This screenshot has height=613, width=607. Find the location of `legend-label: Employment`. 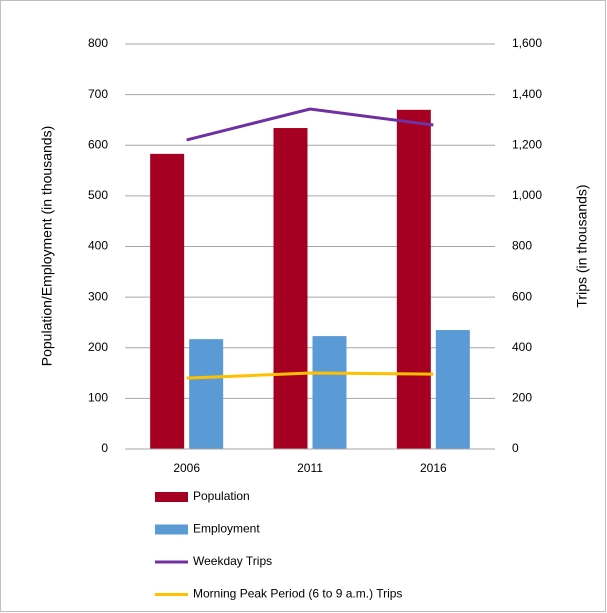

legend-label: Employment is located at coordinates (226, 529).